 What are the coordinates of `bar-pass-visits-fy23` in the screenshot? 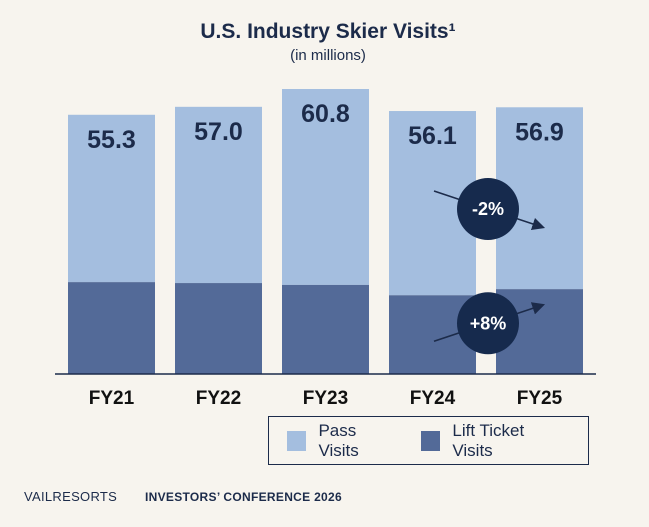 It's located at (325, 187).